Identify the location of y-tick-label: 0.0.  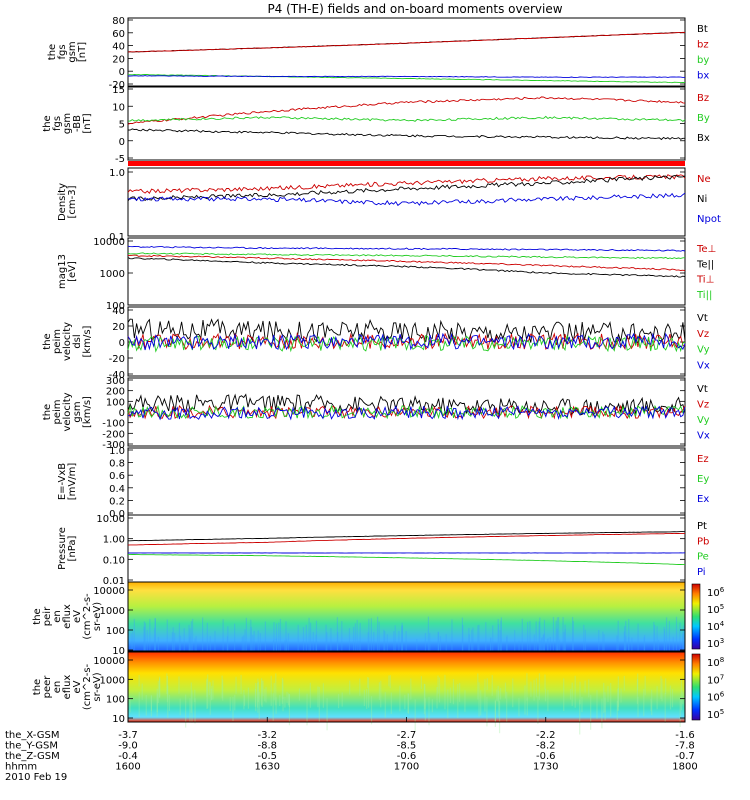
(117, 514).